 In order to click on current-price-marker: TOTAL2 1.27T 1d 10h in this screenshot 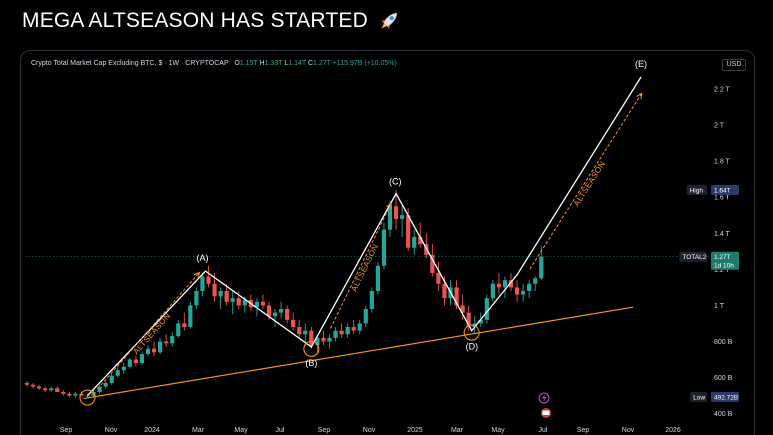, I will do `click(709, 260)`.